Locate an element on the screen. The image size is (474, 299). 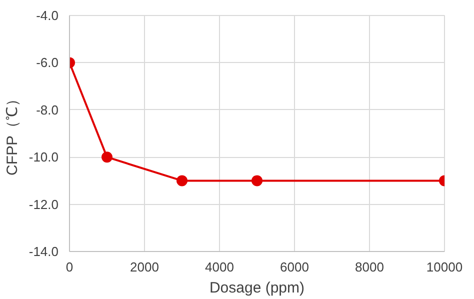
x-tick-label: 10000 is located at coordinates (444, 267).